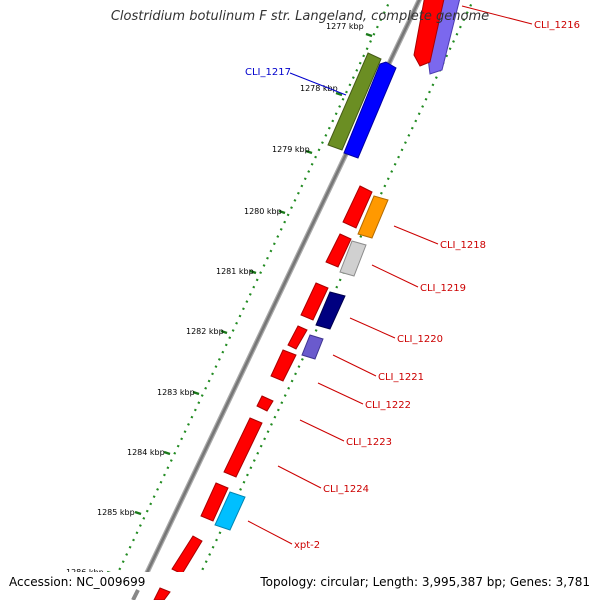 The width and height of the screenshot is (600, 600). I want to click on gene-label-cli-1219: CLI_1219, so click(443, 288).